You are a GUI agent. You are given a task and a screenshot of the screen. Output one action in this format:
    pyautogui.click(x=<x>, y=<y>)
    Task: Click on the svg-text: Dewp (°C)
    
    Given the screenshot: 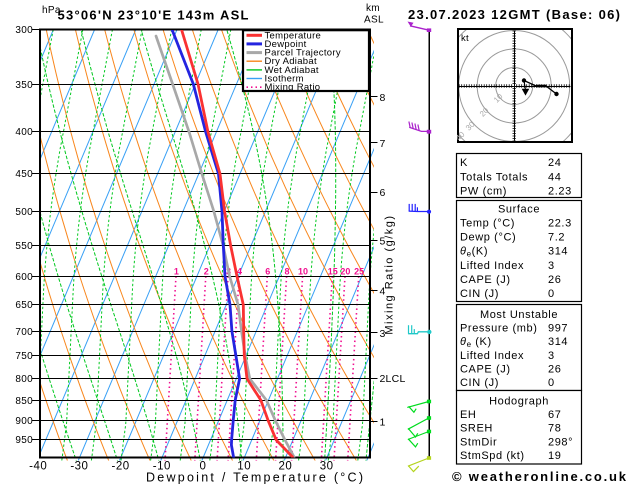 What is the action you would take?
    pyautogui.click(x=488, y=238)
    